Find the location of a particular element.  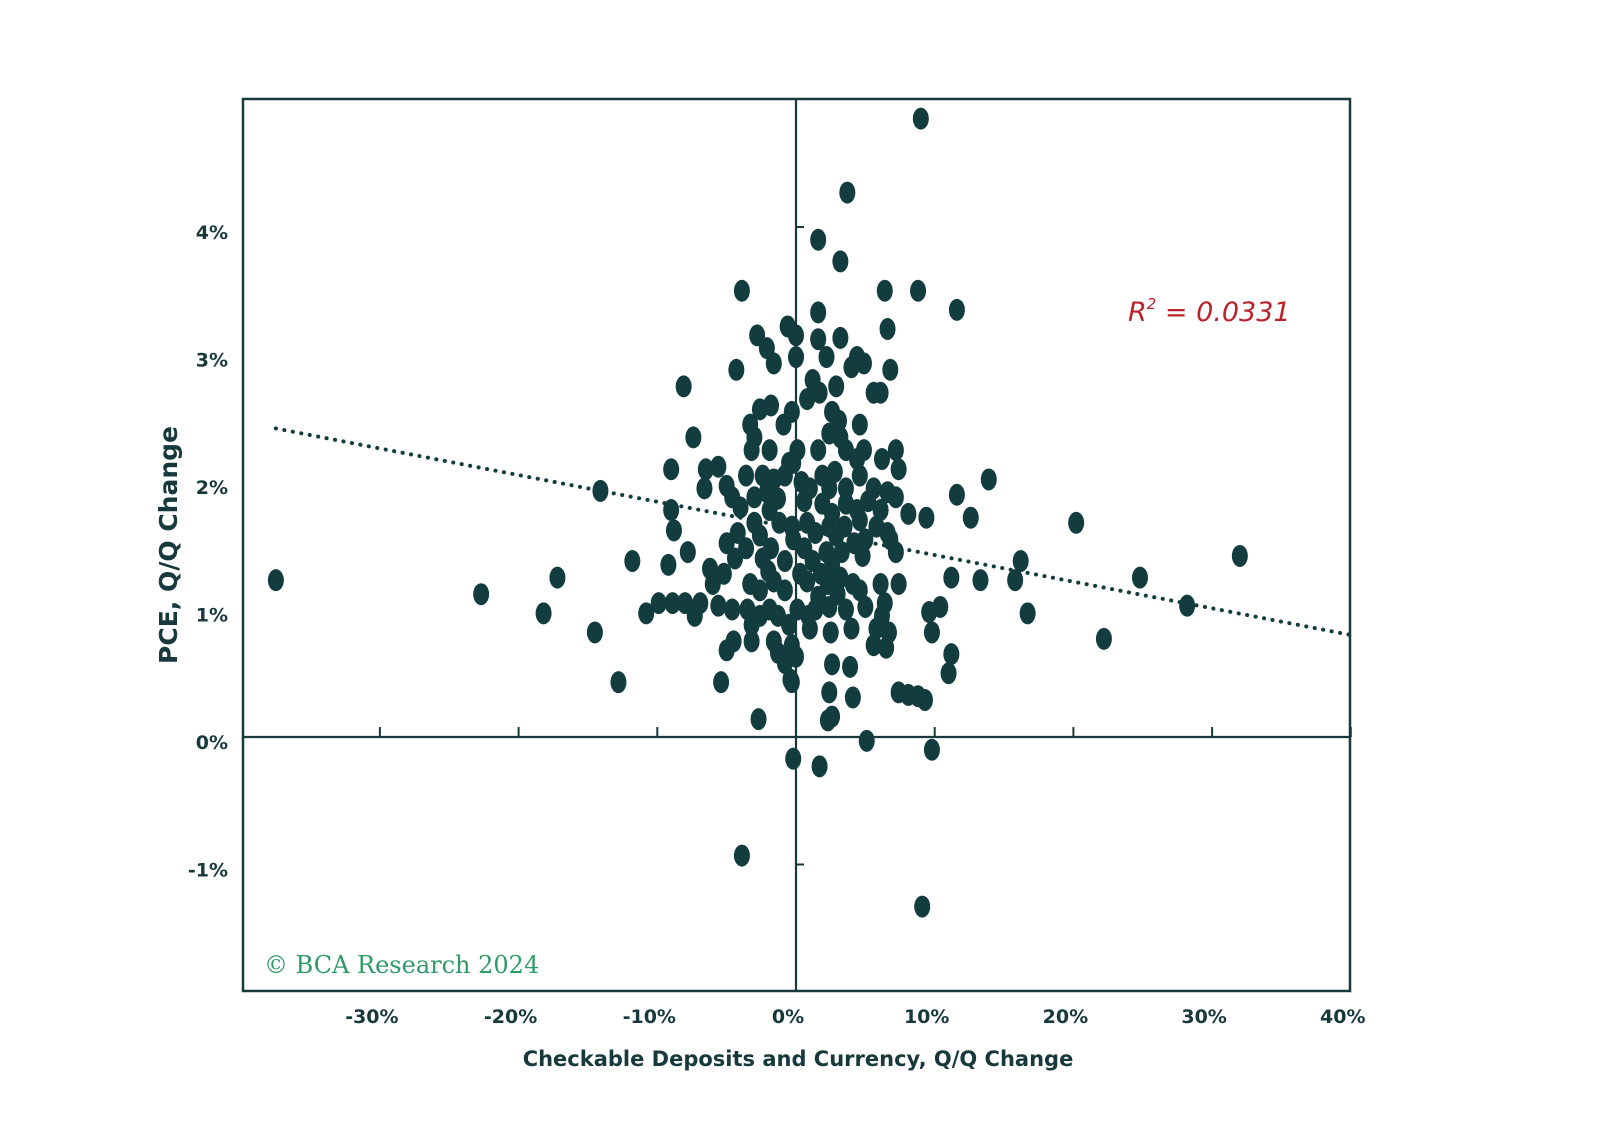

x-tick-label: 20% is located at coordinates (1065, 1017).